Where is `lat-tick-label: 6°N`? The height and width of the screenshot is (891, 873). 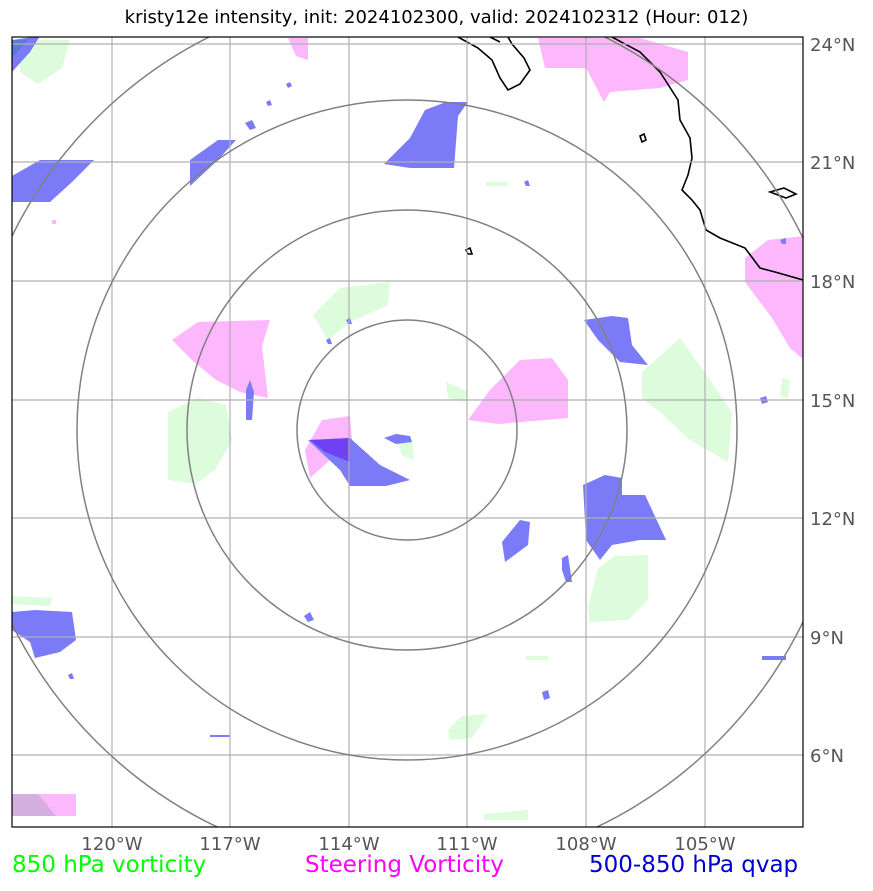 lat-tick-label: 6°N is located at coordinates (827, 756).